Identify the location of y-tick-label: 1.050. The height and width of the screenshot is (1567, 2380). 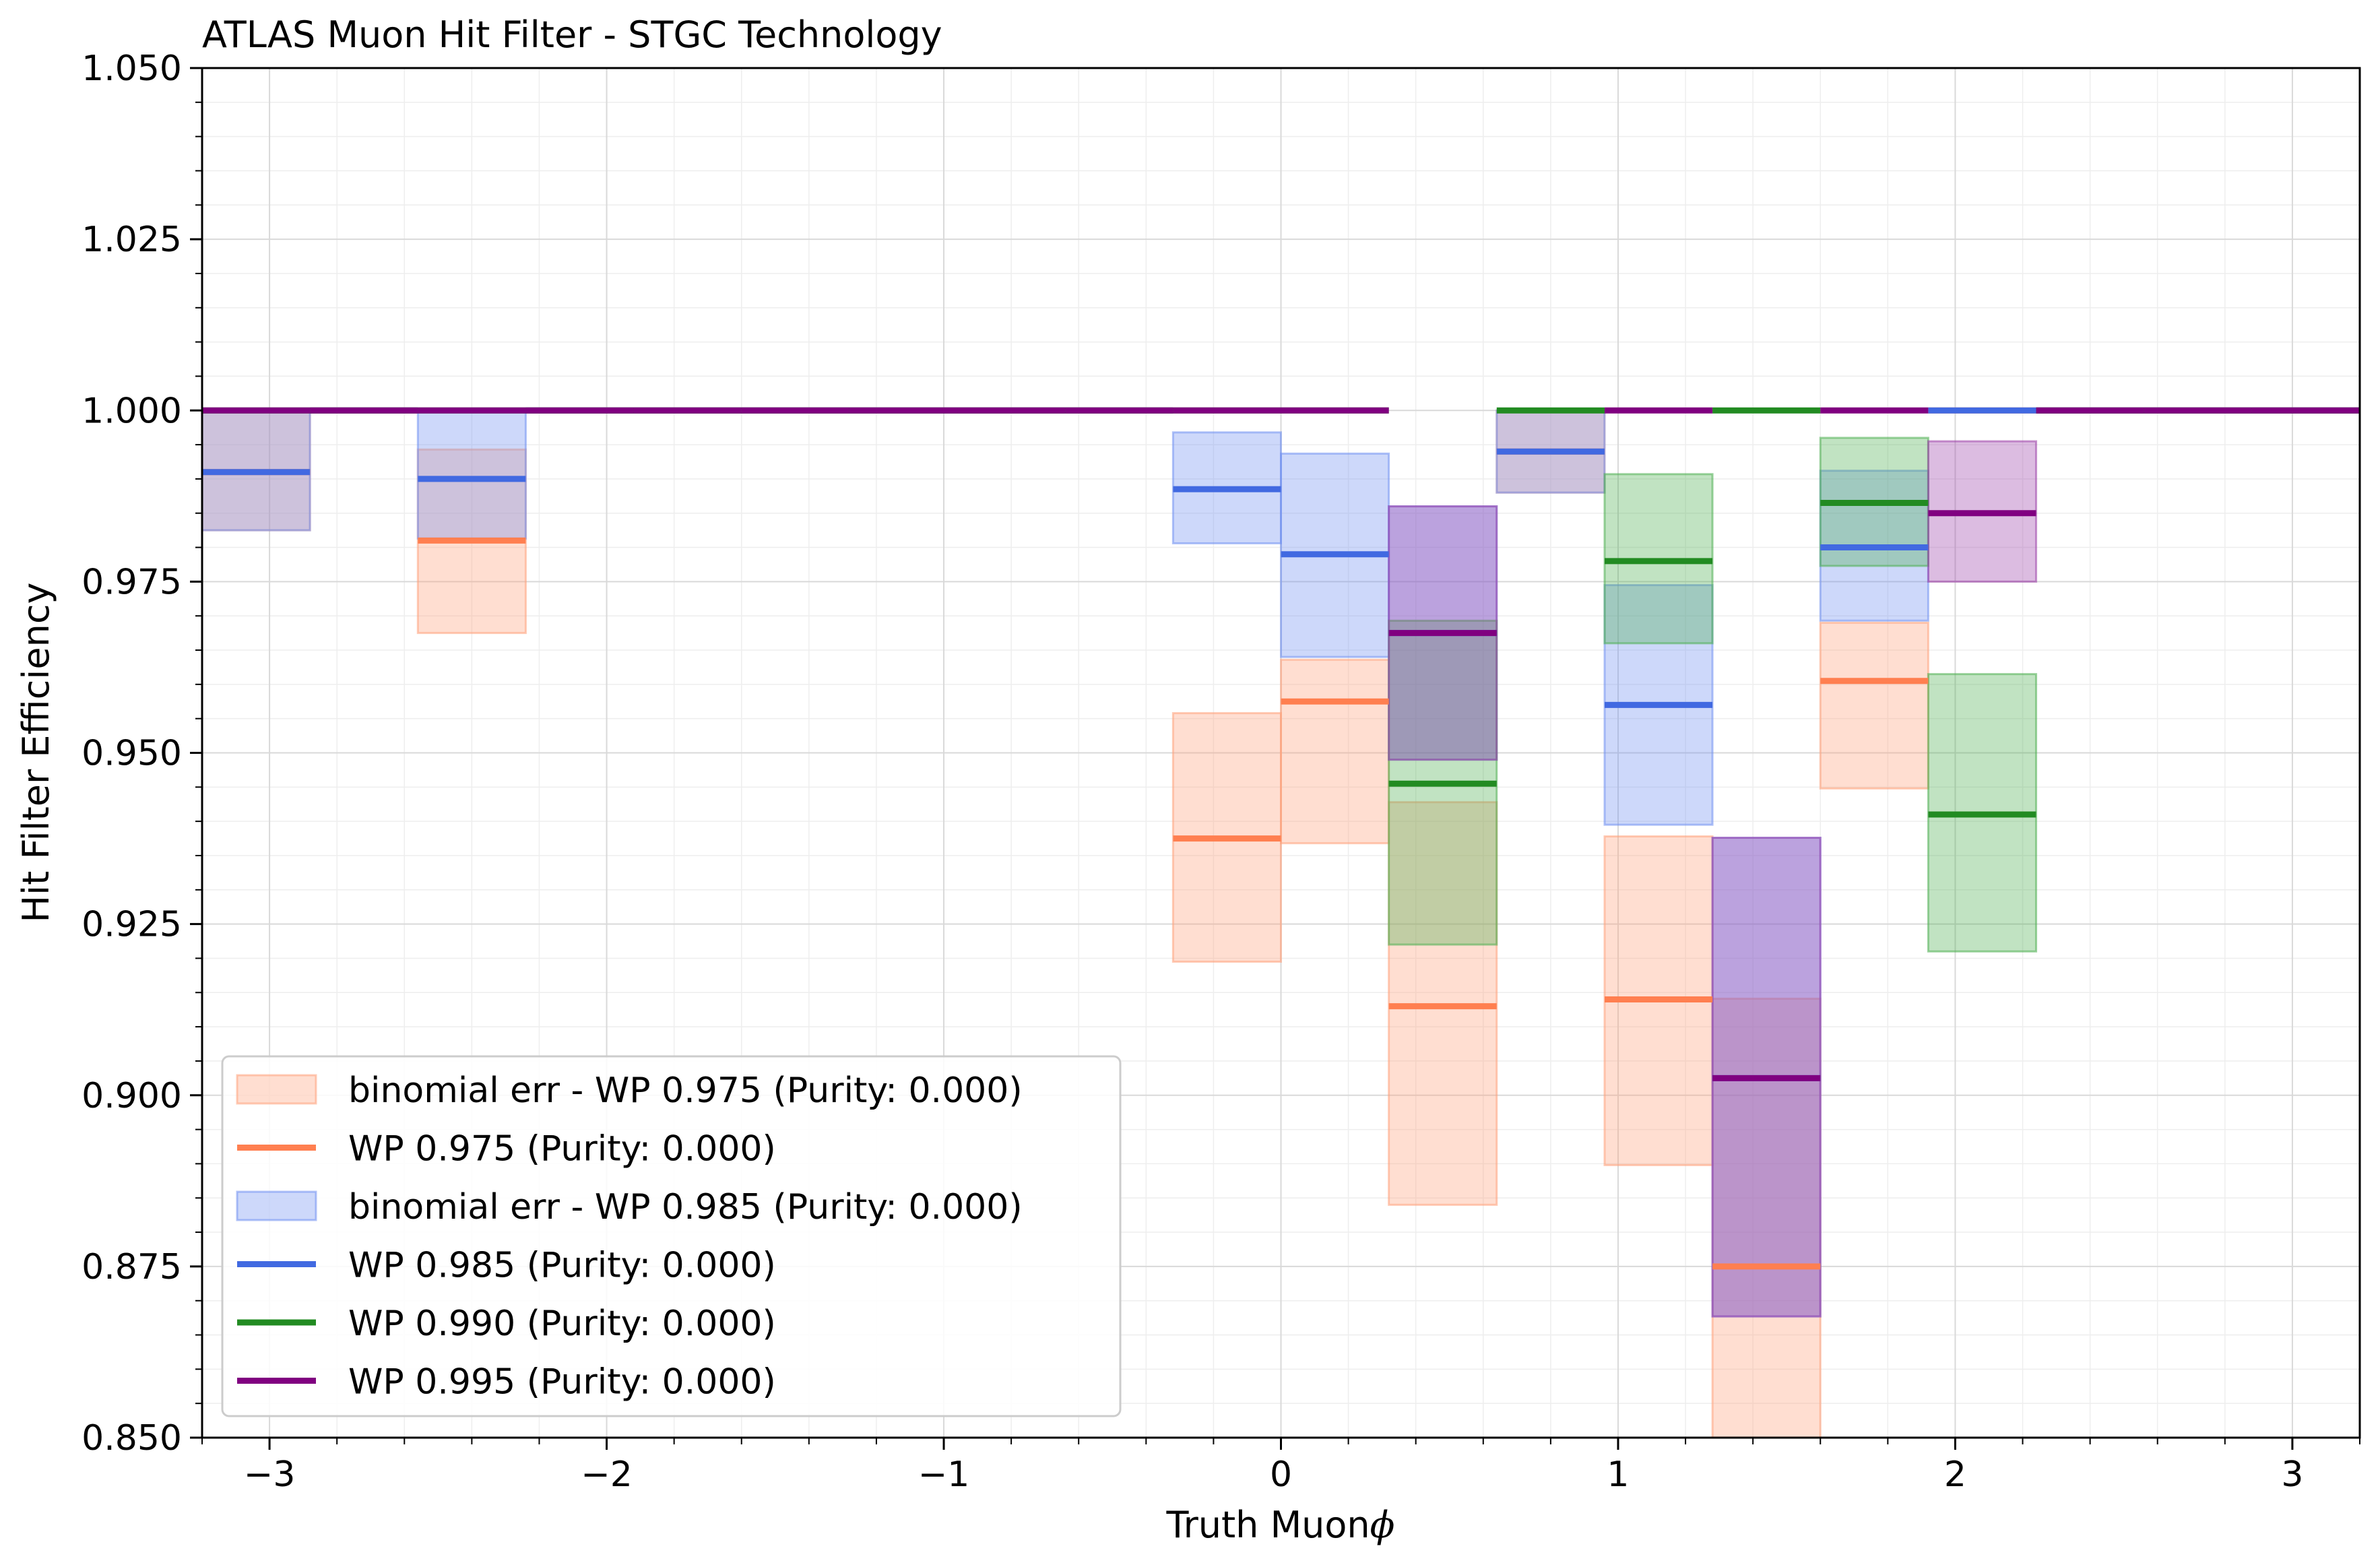
(132, 69).